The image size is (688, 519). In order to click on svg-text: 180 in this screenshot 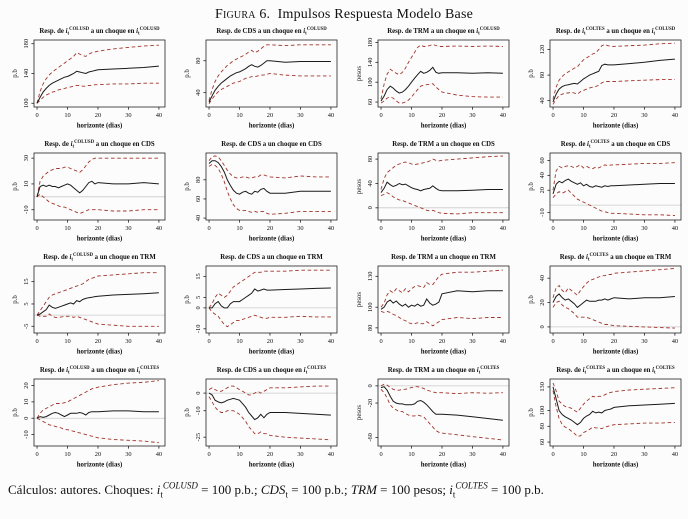, I will do `click(26, 44)`.